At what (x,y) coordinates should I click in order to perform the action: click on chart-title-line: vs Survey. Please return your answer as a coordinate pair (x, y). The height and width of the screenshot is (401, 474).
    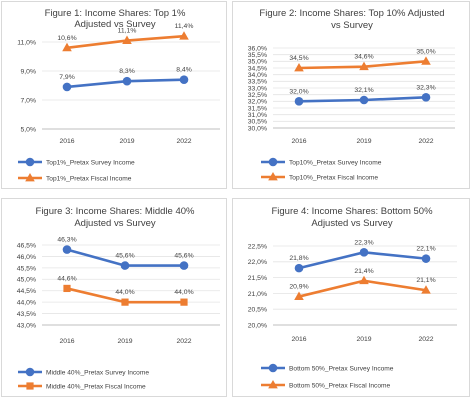
    Looking at the image, I should click on (352, 25).